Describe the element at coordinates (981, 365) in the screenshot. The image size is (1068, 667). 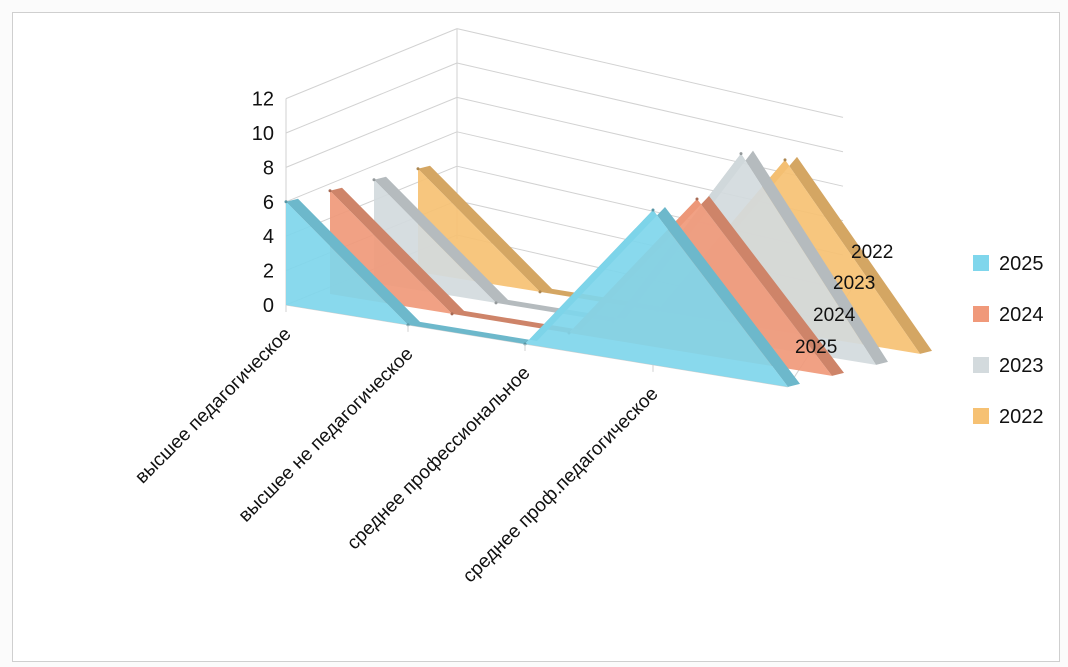
I see `legend-swatch-2023` at that location.